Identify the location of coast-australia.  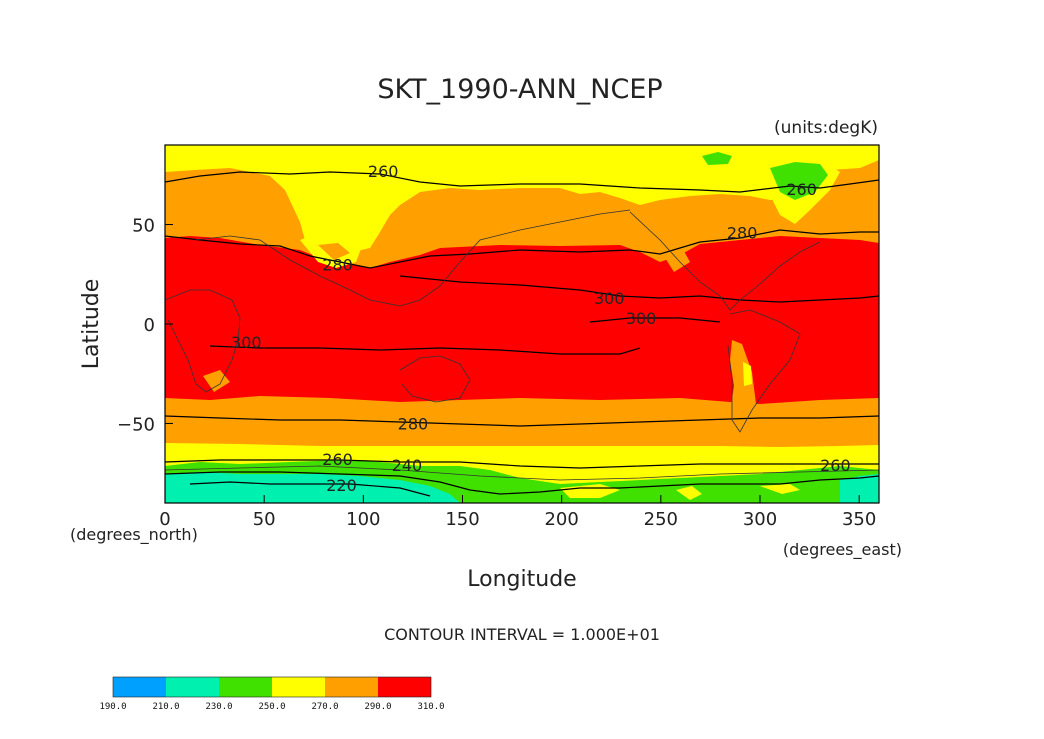
(435, 379).